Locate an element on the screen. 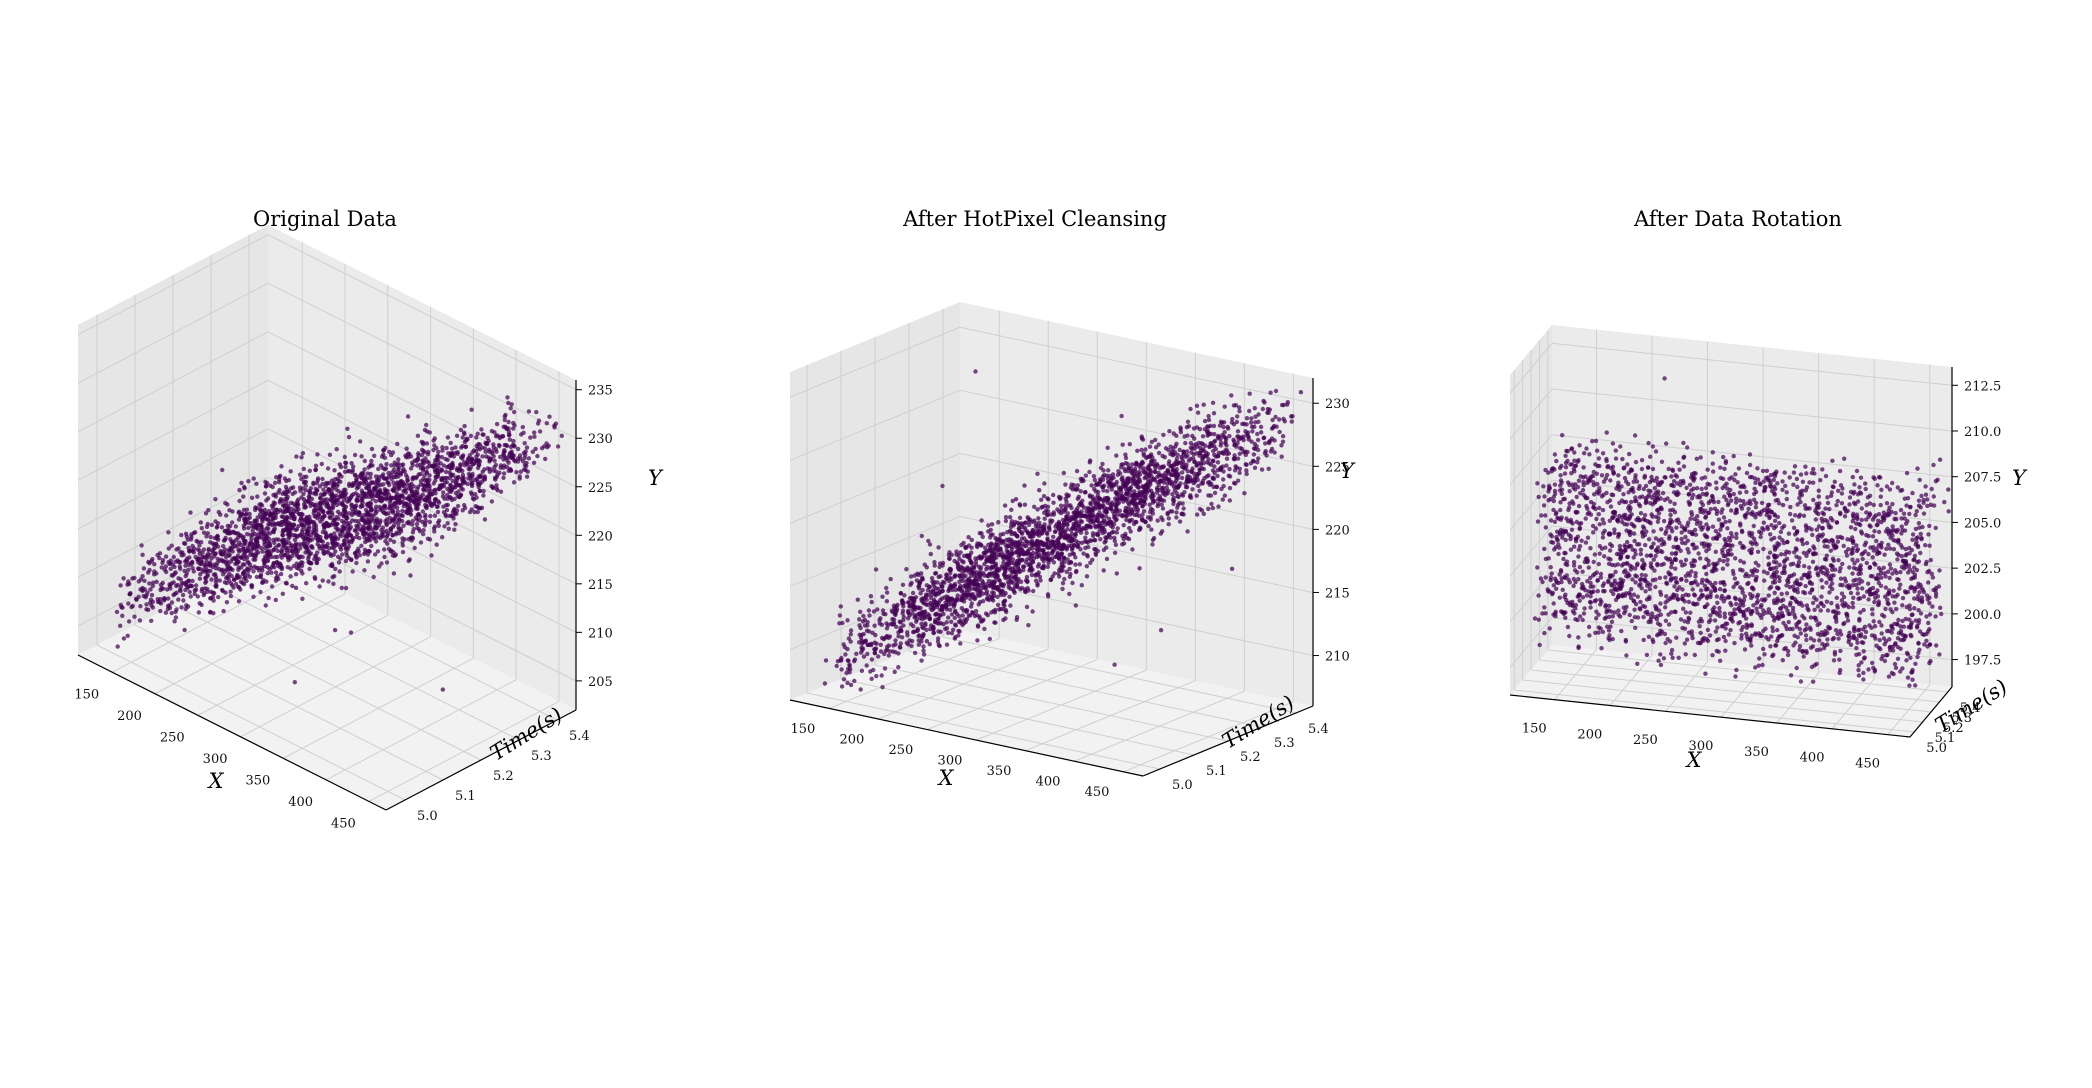 The height and width of the screenshot is (1088, 2092). y-tick-label: 230 is located at coordinates (600, 439).